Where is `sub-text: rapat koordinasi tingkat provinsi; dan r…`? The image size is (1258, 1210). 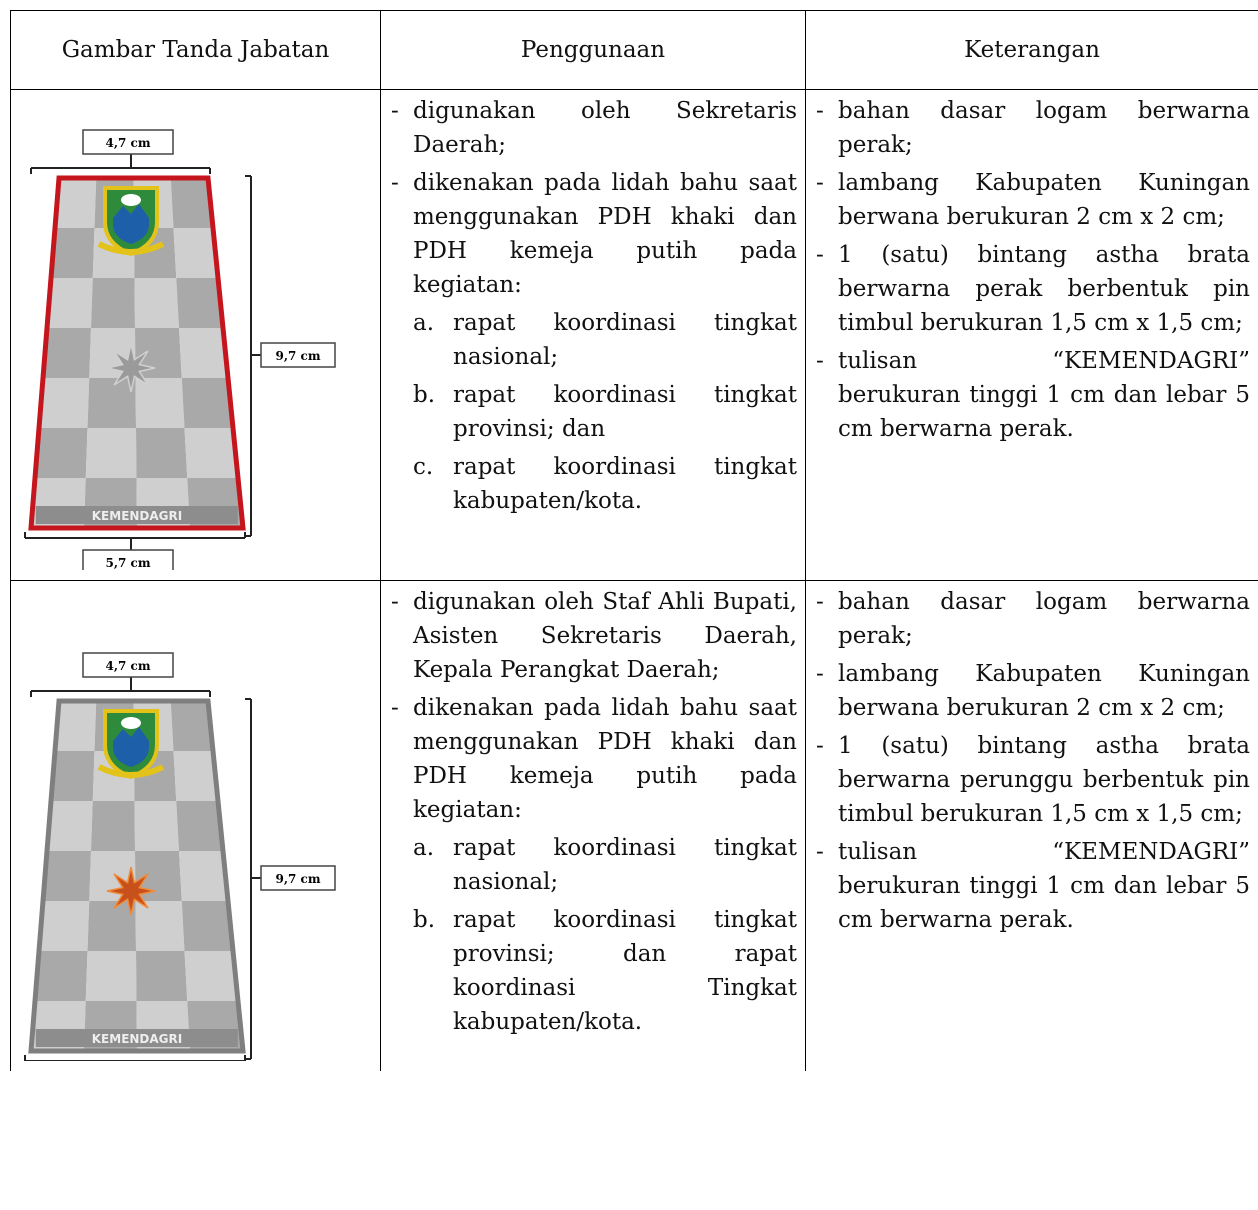
sub-text: rapat koordinasi tingkat provinsi; dan r… is located at coordinates (625, 971).